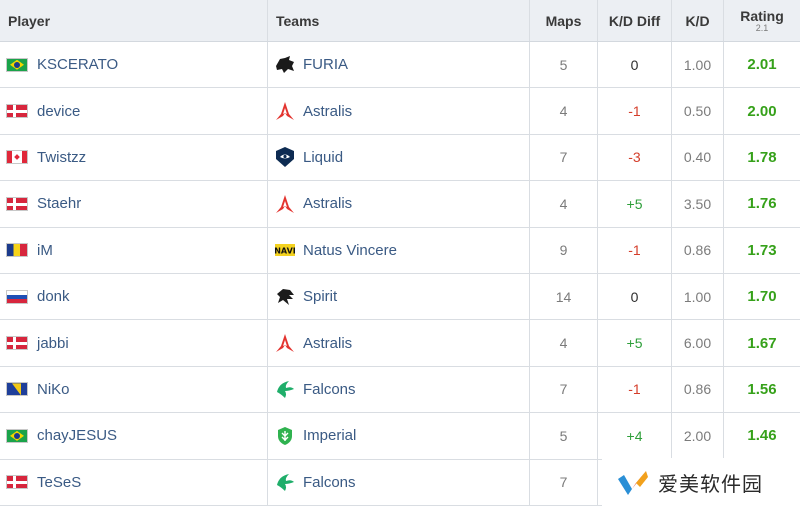  Describe the element at coordinates (350, 250) in the screenshot. I see `team-name-link: Natus Vincere` at that location.